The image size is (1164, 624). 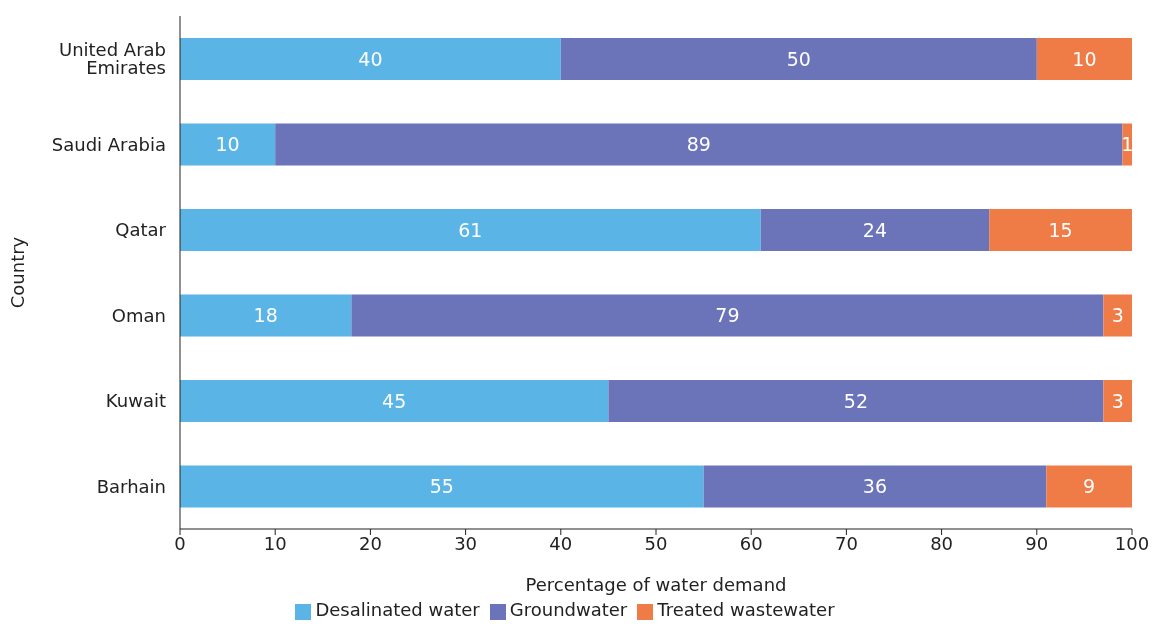 I want to click on data-label: 40, so click(x=370, y=58).